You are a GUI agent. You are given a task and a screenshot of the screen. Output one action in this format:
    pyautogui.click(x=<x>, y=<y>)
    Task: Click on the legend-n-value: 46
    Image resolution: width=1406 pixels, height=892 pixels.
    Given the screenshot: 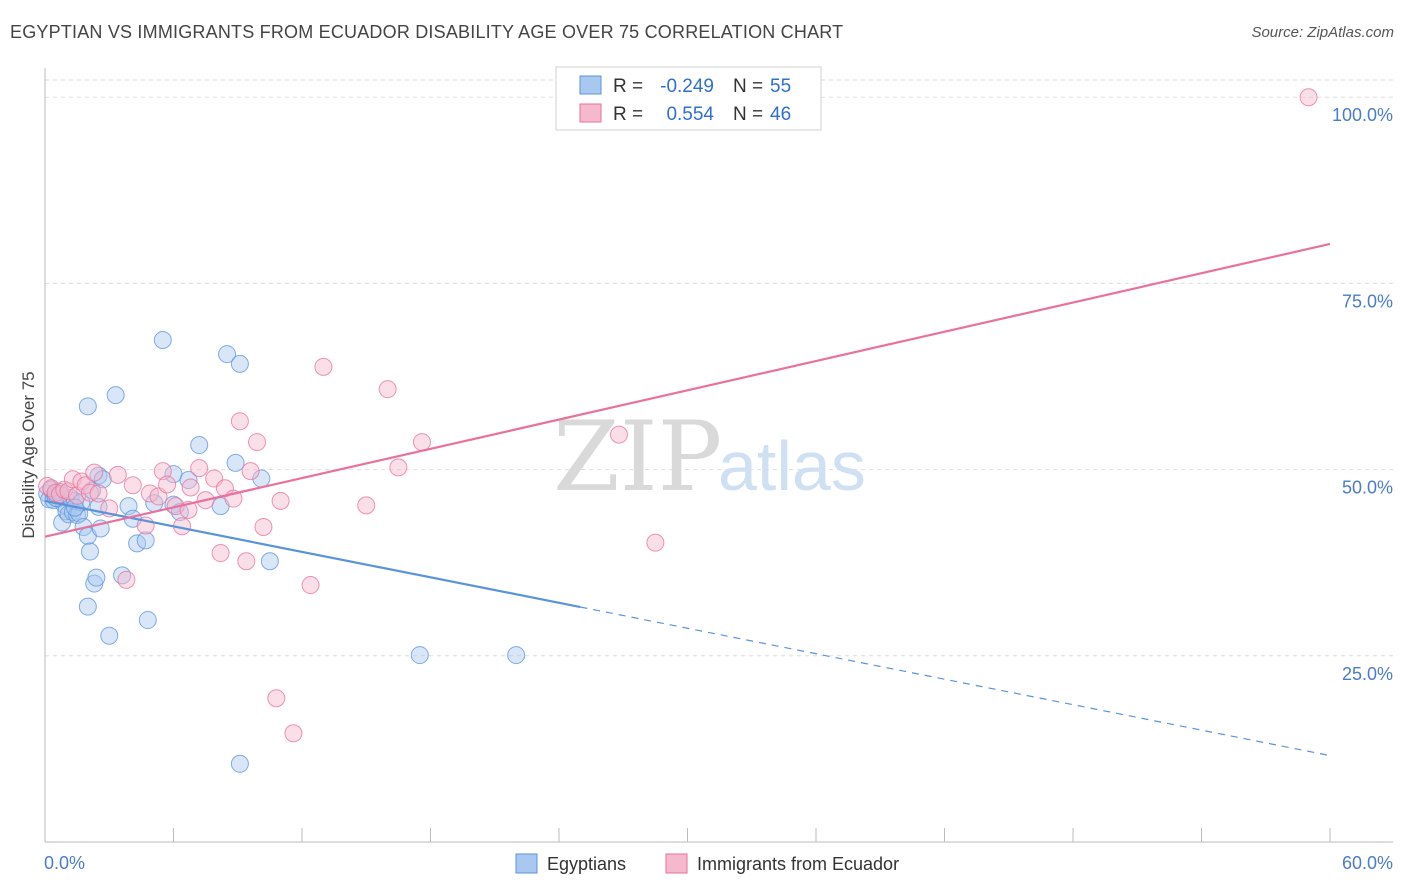 What is the action you would take?
    pyautogui.click(x=780, y=114)
    